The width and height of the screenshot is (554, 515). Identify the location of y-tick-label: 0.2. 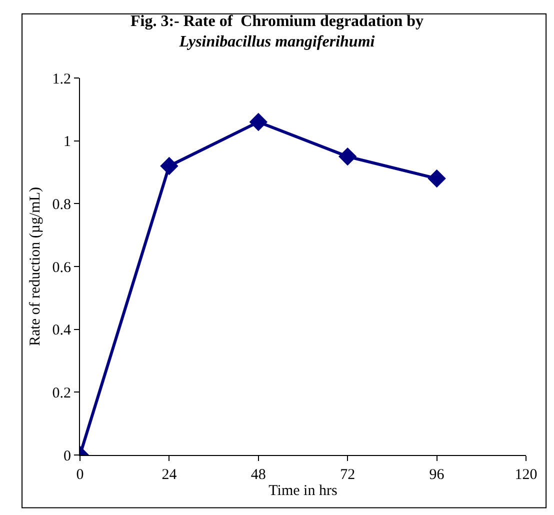
(61, 393).